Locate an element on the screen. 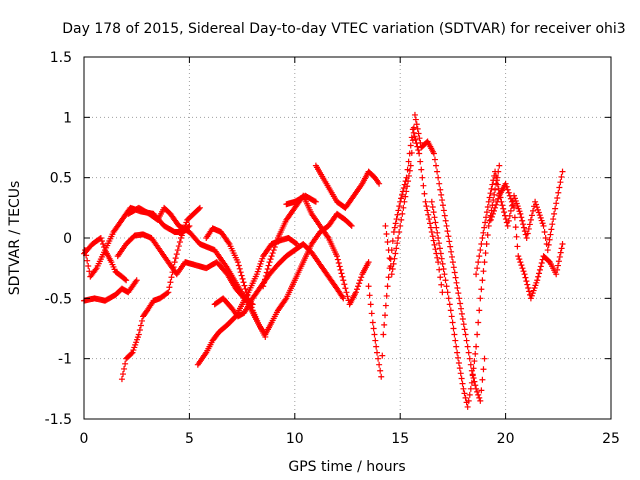 The image size is (640, 480). x-axis-label: GPS time / hours is located at coordinates (346, 467).